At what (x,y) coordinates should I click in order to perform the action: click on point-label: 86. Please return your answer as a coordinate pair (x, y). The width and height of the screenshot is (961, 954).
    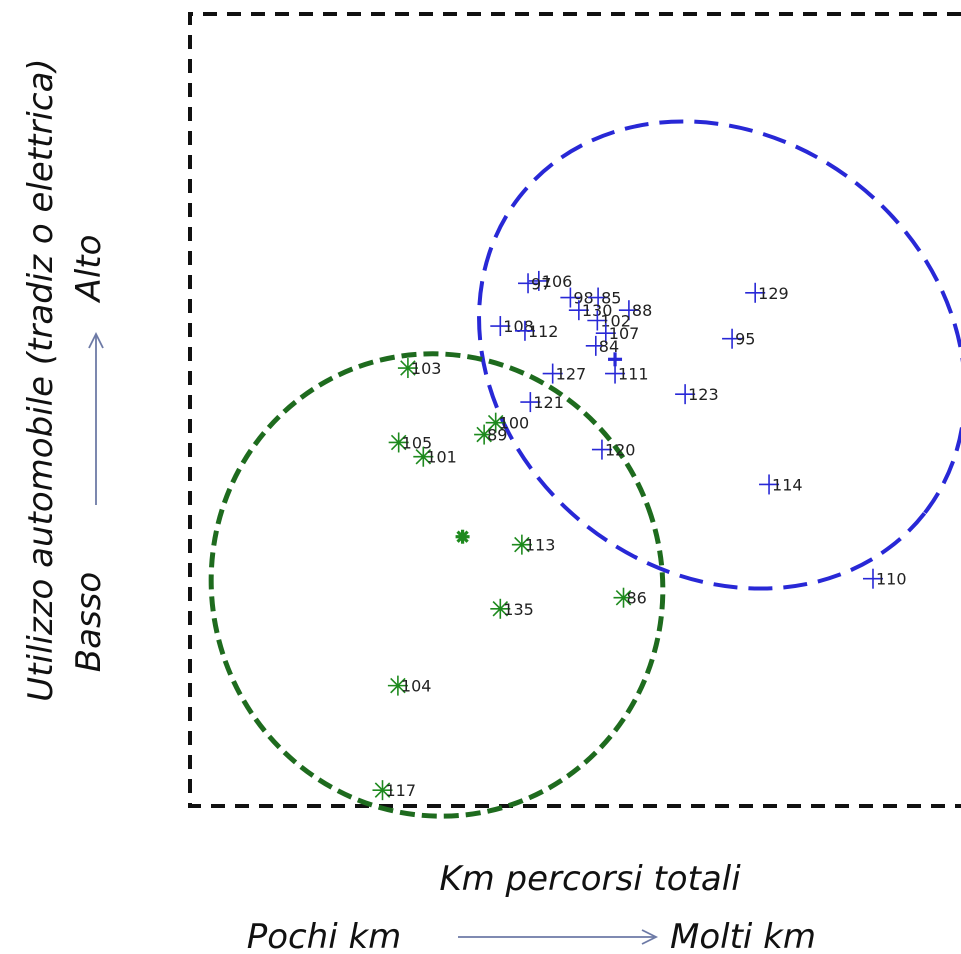
    Looking at the image, I should click on (637, 598).